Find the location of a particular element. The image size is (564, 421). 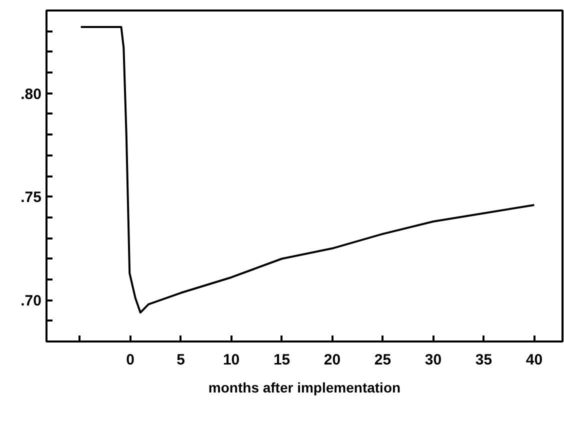

x-tick-label: 0 is located at coordinates (130, 360).